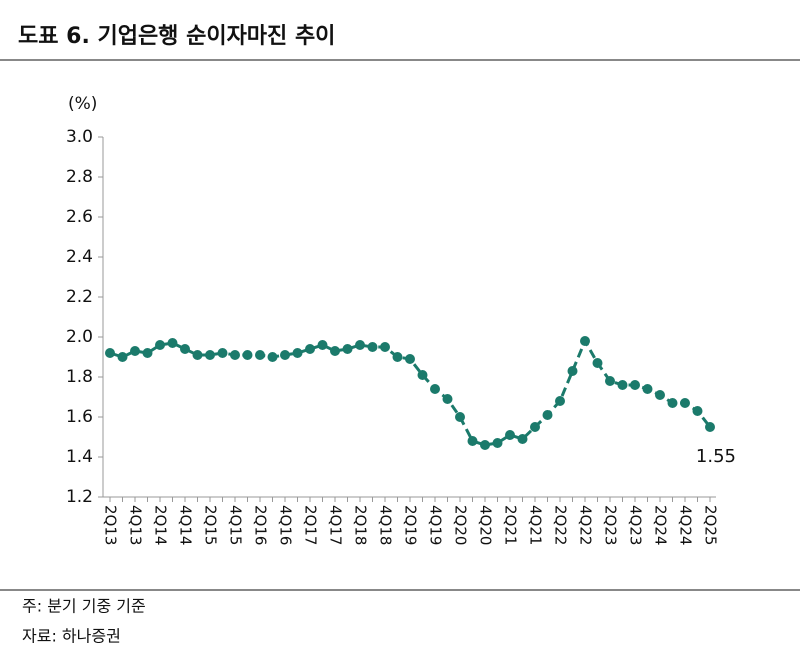  I want to click on y-tick-label: 2.8, so click(79, 177).